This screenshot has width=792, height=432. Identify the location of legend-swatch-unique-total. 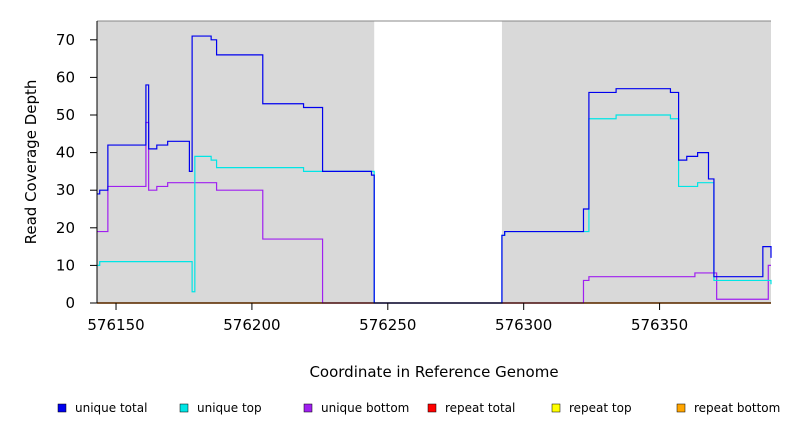
(62, 408).